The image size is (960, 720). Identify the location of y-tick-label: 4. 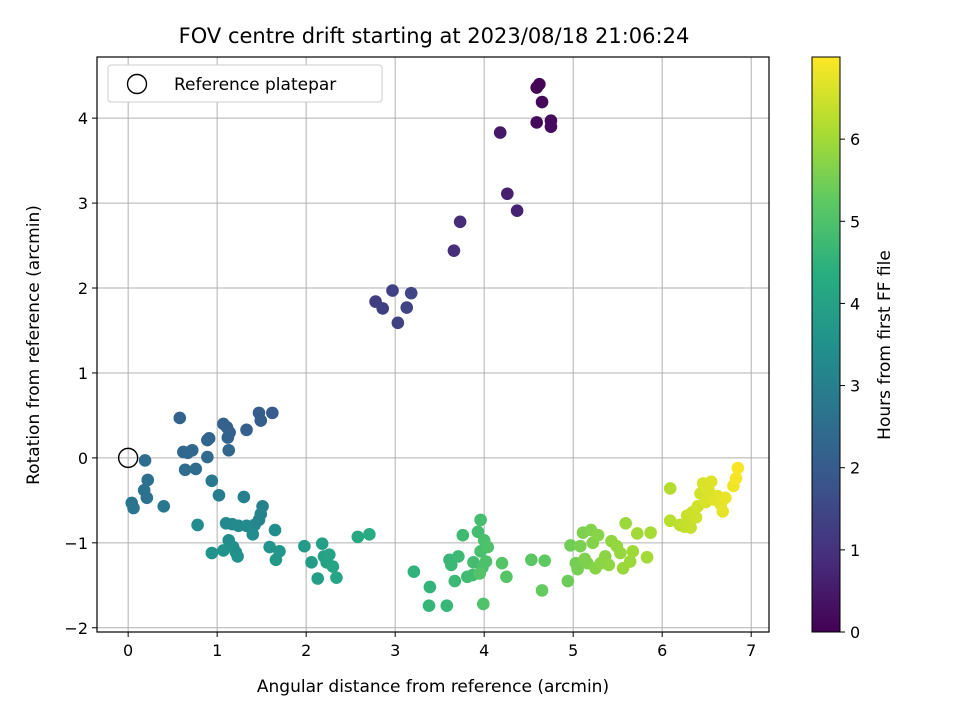
(83, 118).